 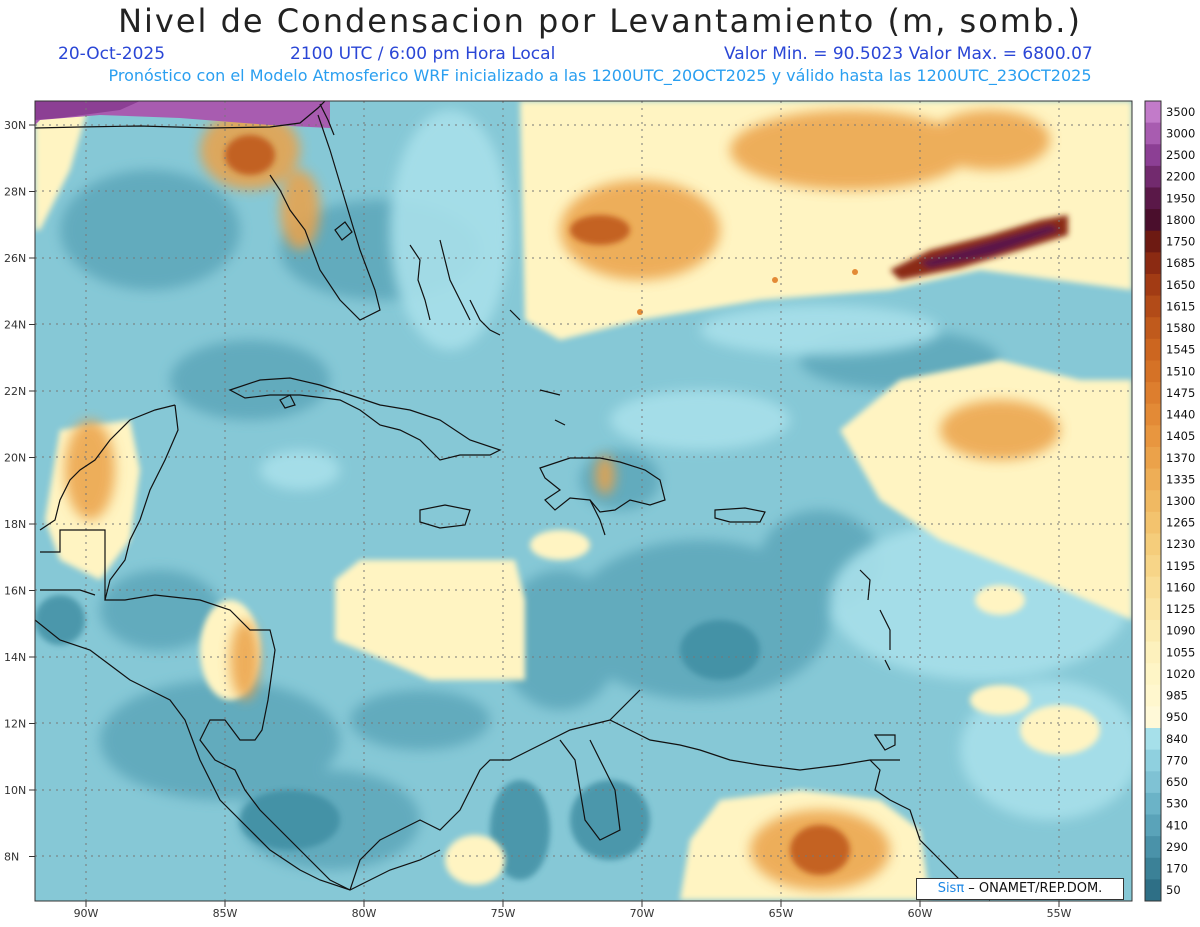 What do you see at coordinates (15, 391) in the screenshot?
I see `lat-label: 22N` at bounding box center [15, 391].